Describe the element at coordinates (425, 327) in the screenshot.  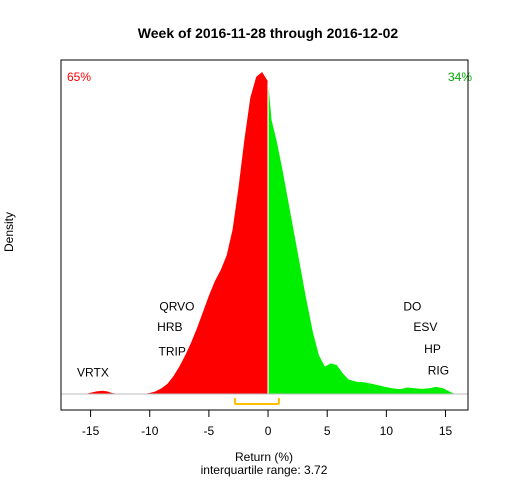
I see `ticker-label: ESV` at that location.